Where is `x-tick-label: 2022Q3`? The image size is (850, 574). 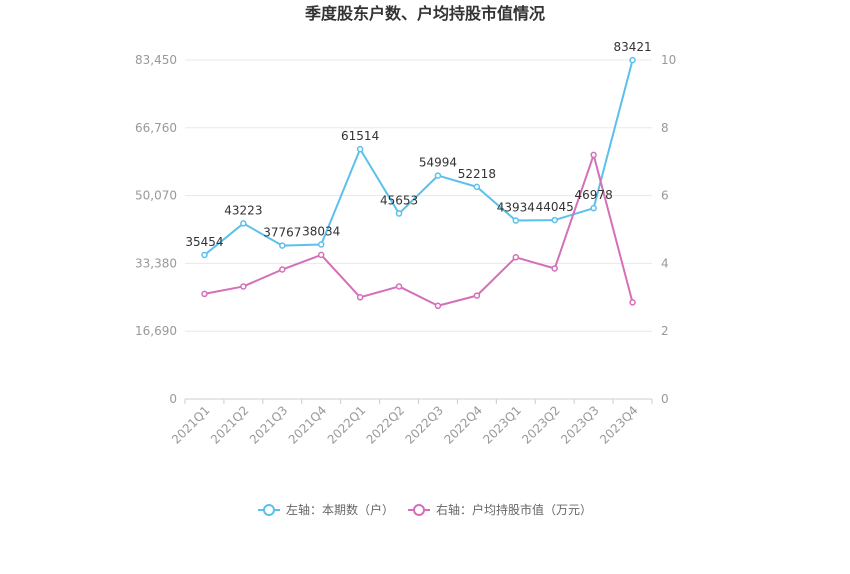
x-tick-label: 2022Q3 is located at coordinates (425, 425).